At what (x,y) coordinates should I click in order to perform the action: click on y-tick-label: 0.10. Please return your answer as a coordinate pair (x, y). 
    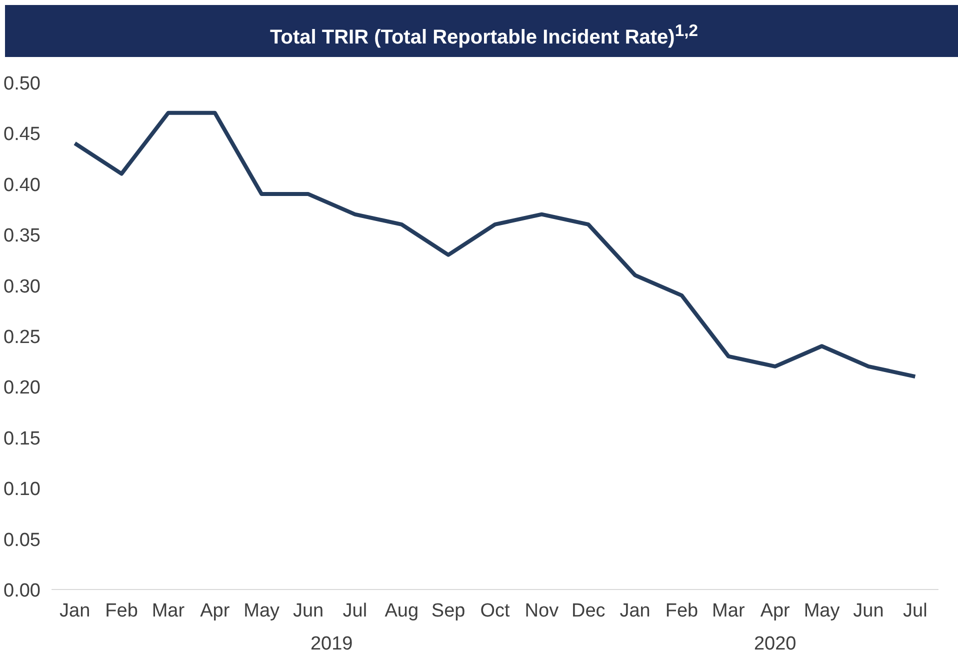
    Looking at the image, I should click on (22, 489).